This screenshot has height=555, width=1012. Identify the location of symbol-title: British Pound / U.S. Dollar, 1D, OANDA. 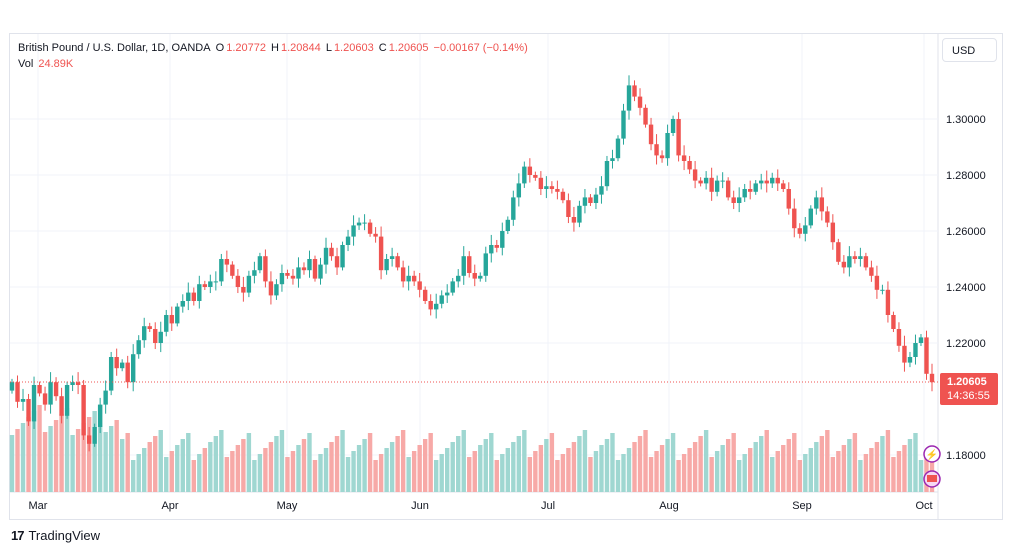
(114, 48).